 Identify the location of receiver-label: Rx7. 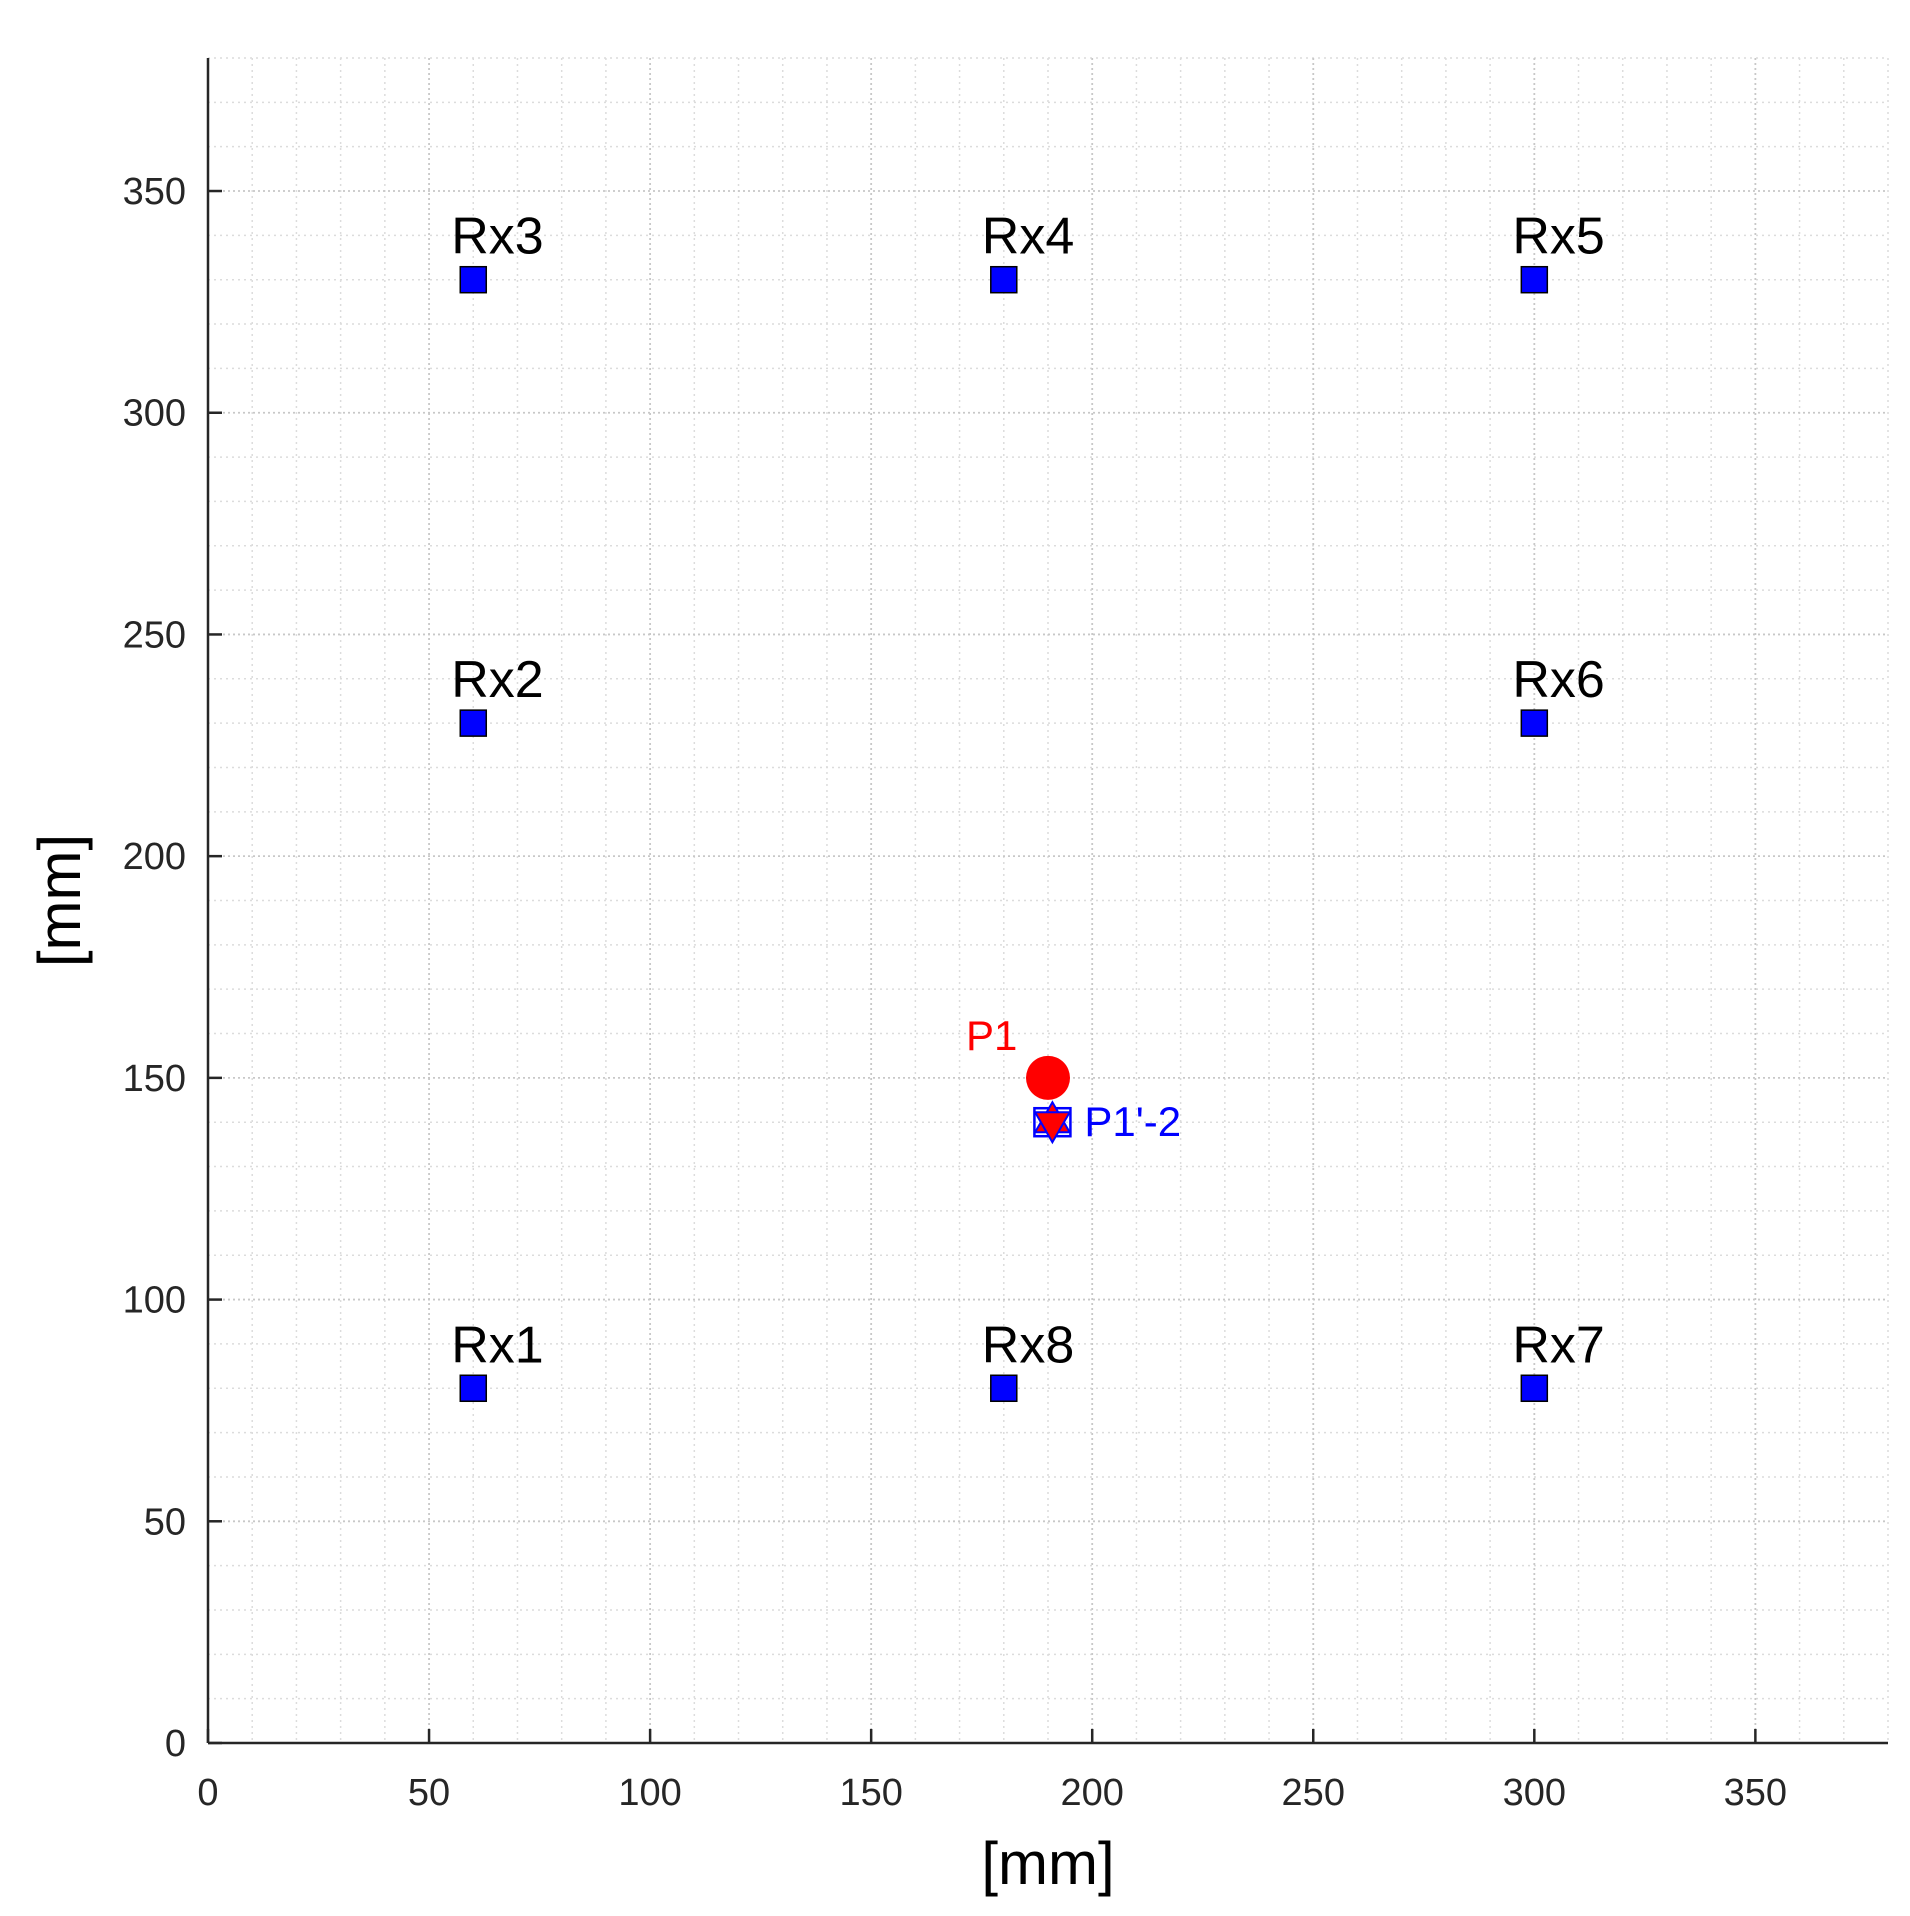
(1558, 1345).